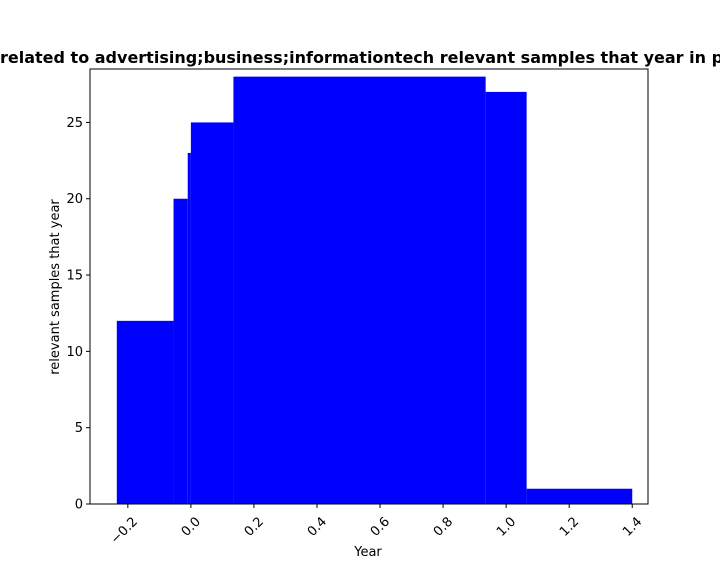  I want to click on x-axis-ticks: −0.2 0.0 0.2 0.4 0.6 0.8 1.0 1.2 1.4, so click(376, 525).